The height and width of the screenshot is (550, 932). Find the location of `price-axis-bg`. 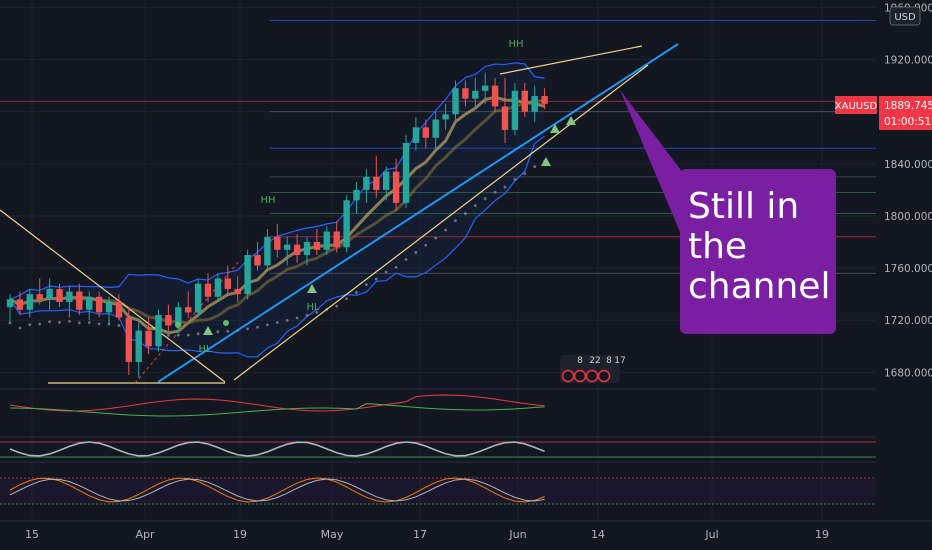

price-axis-bg is located at coordinates (904, 275).